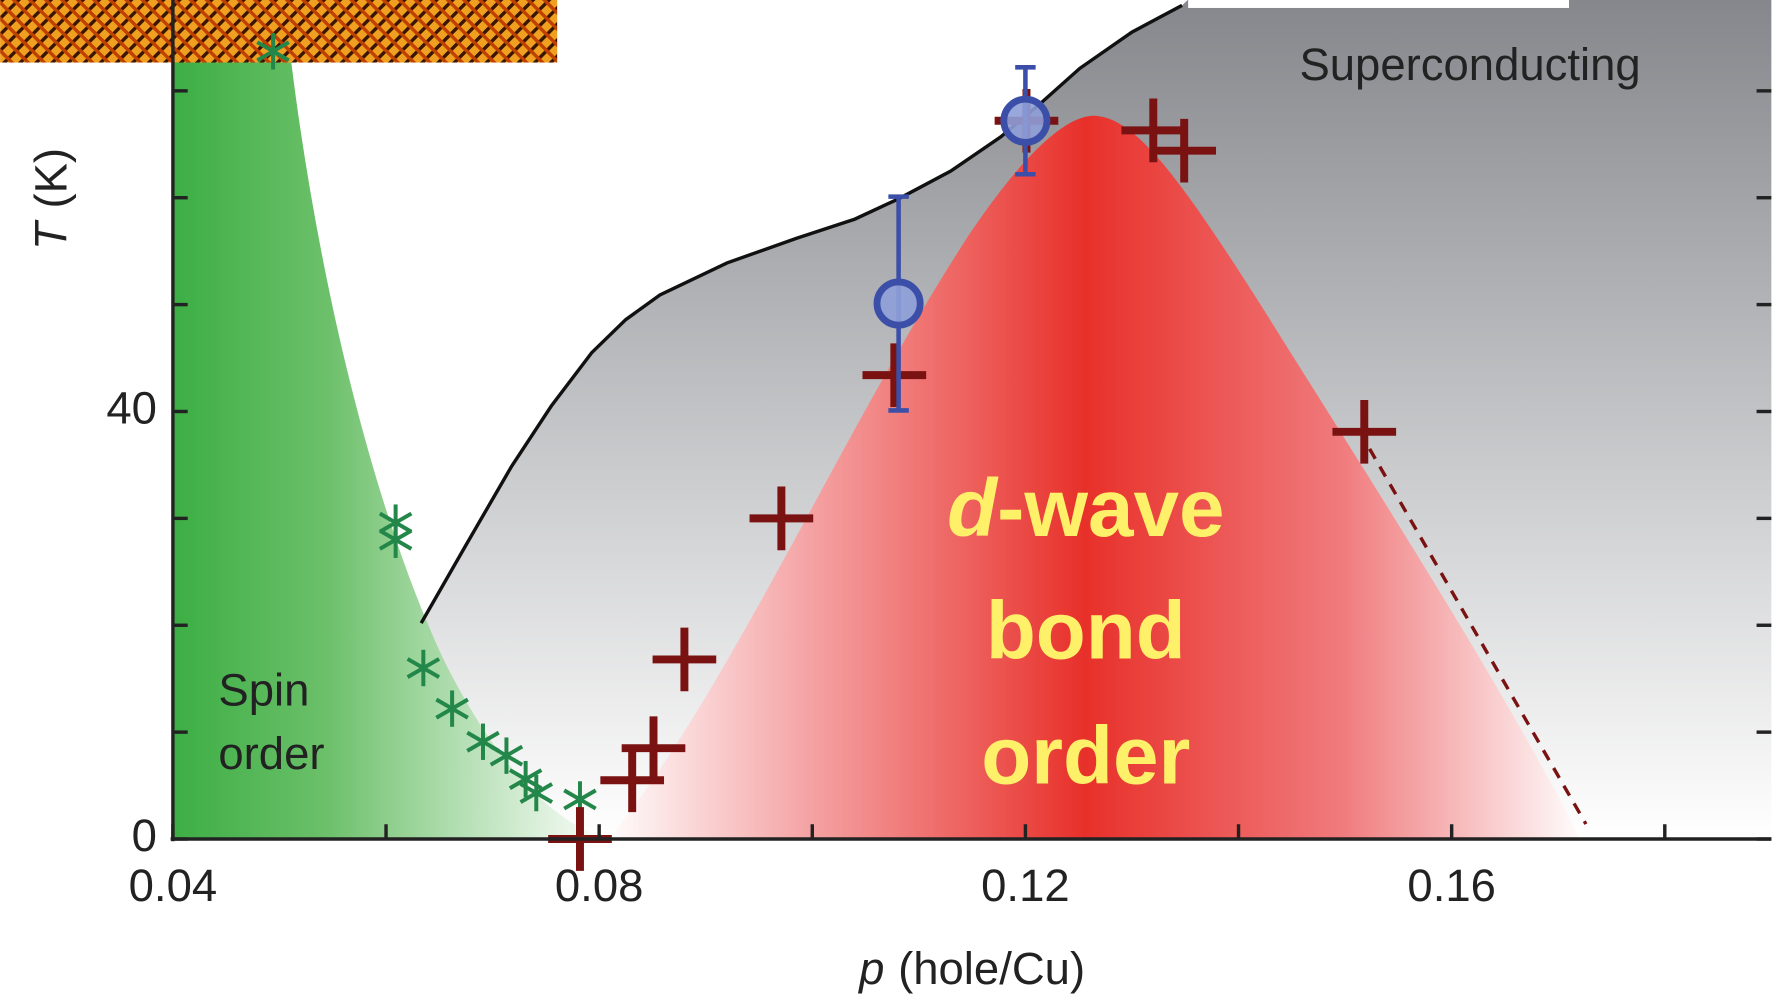 Image resolution: width=1776 pixels, height=1005 pixels. I want to click on y-tick-label: 40, so click(131, 408).